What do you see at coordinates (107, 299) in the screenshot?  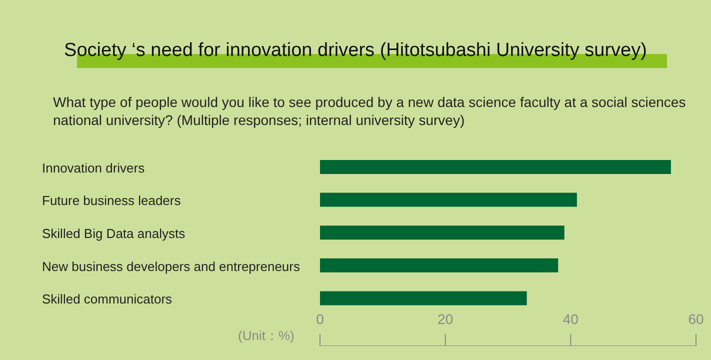 I see `y-tick-label: Skilled communicators` at bounding box center [107, 299].